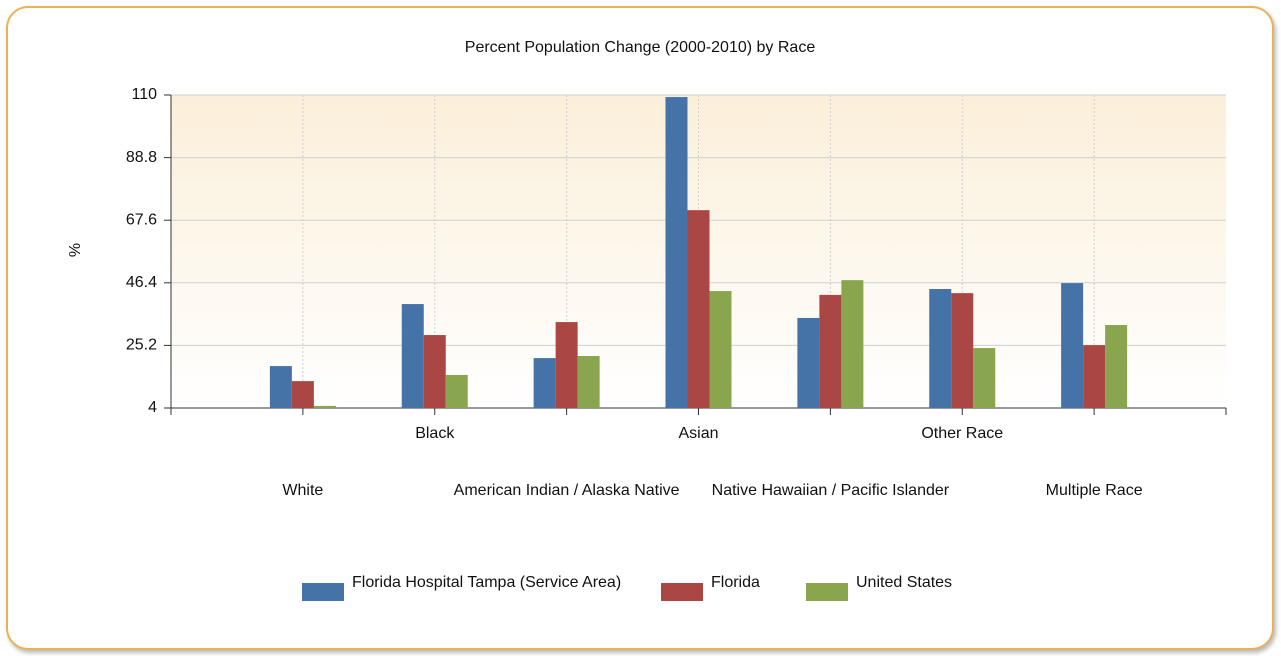 Image resolution: width=1281 pixels, height=656 pixels. What do you see at coordinates (830, 490) in the screenshot?
I see `x-tick-label: Native Hawaiian / Pacific Islander` at bounding box center [830, 490].